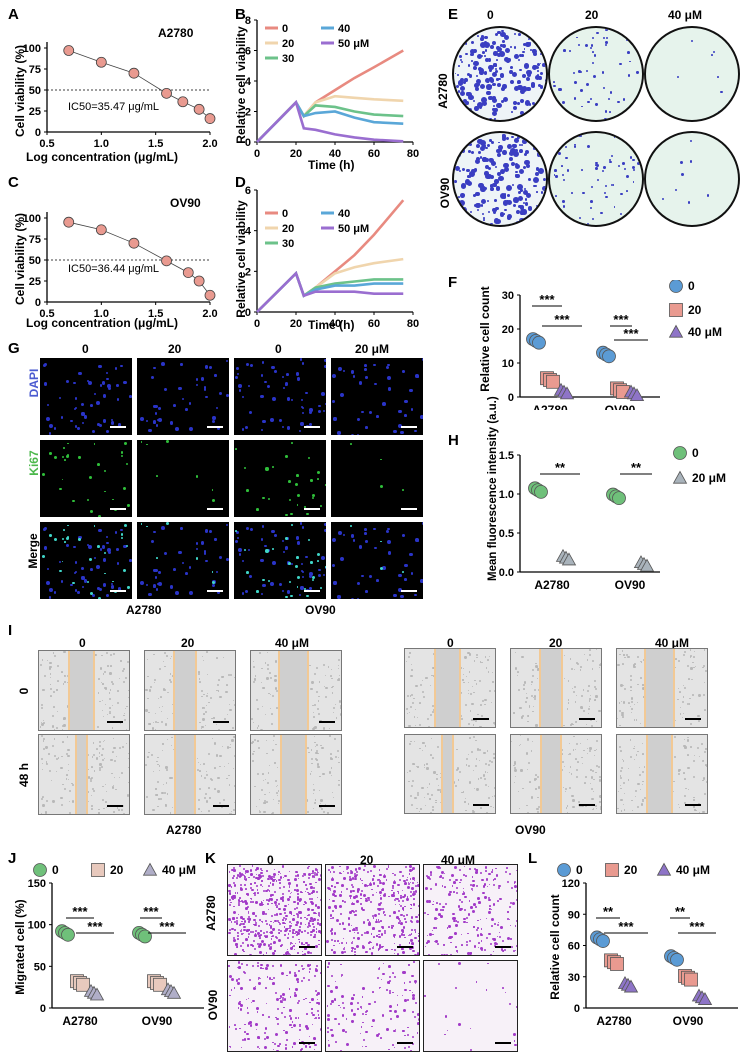 The image size is (743, 1052). I want to click on y-tick-label: 25, so click(35, 112).